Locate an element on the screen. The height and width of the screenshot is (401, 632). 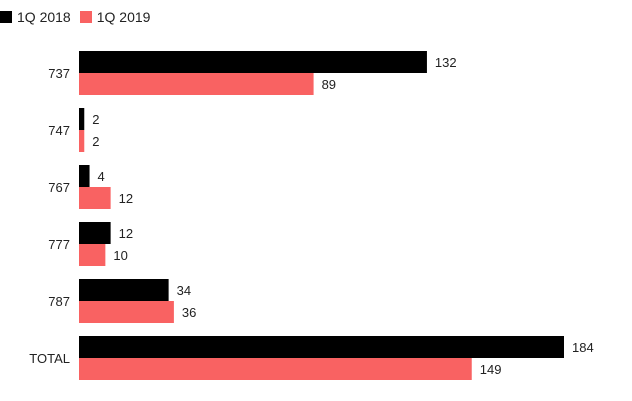
legend-label-1q-2018: 1Q 2018 is located at coordinates (44, 17).